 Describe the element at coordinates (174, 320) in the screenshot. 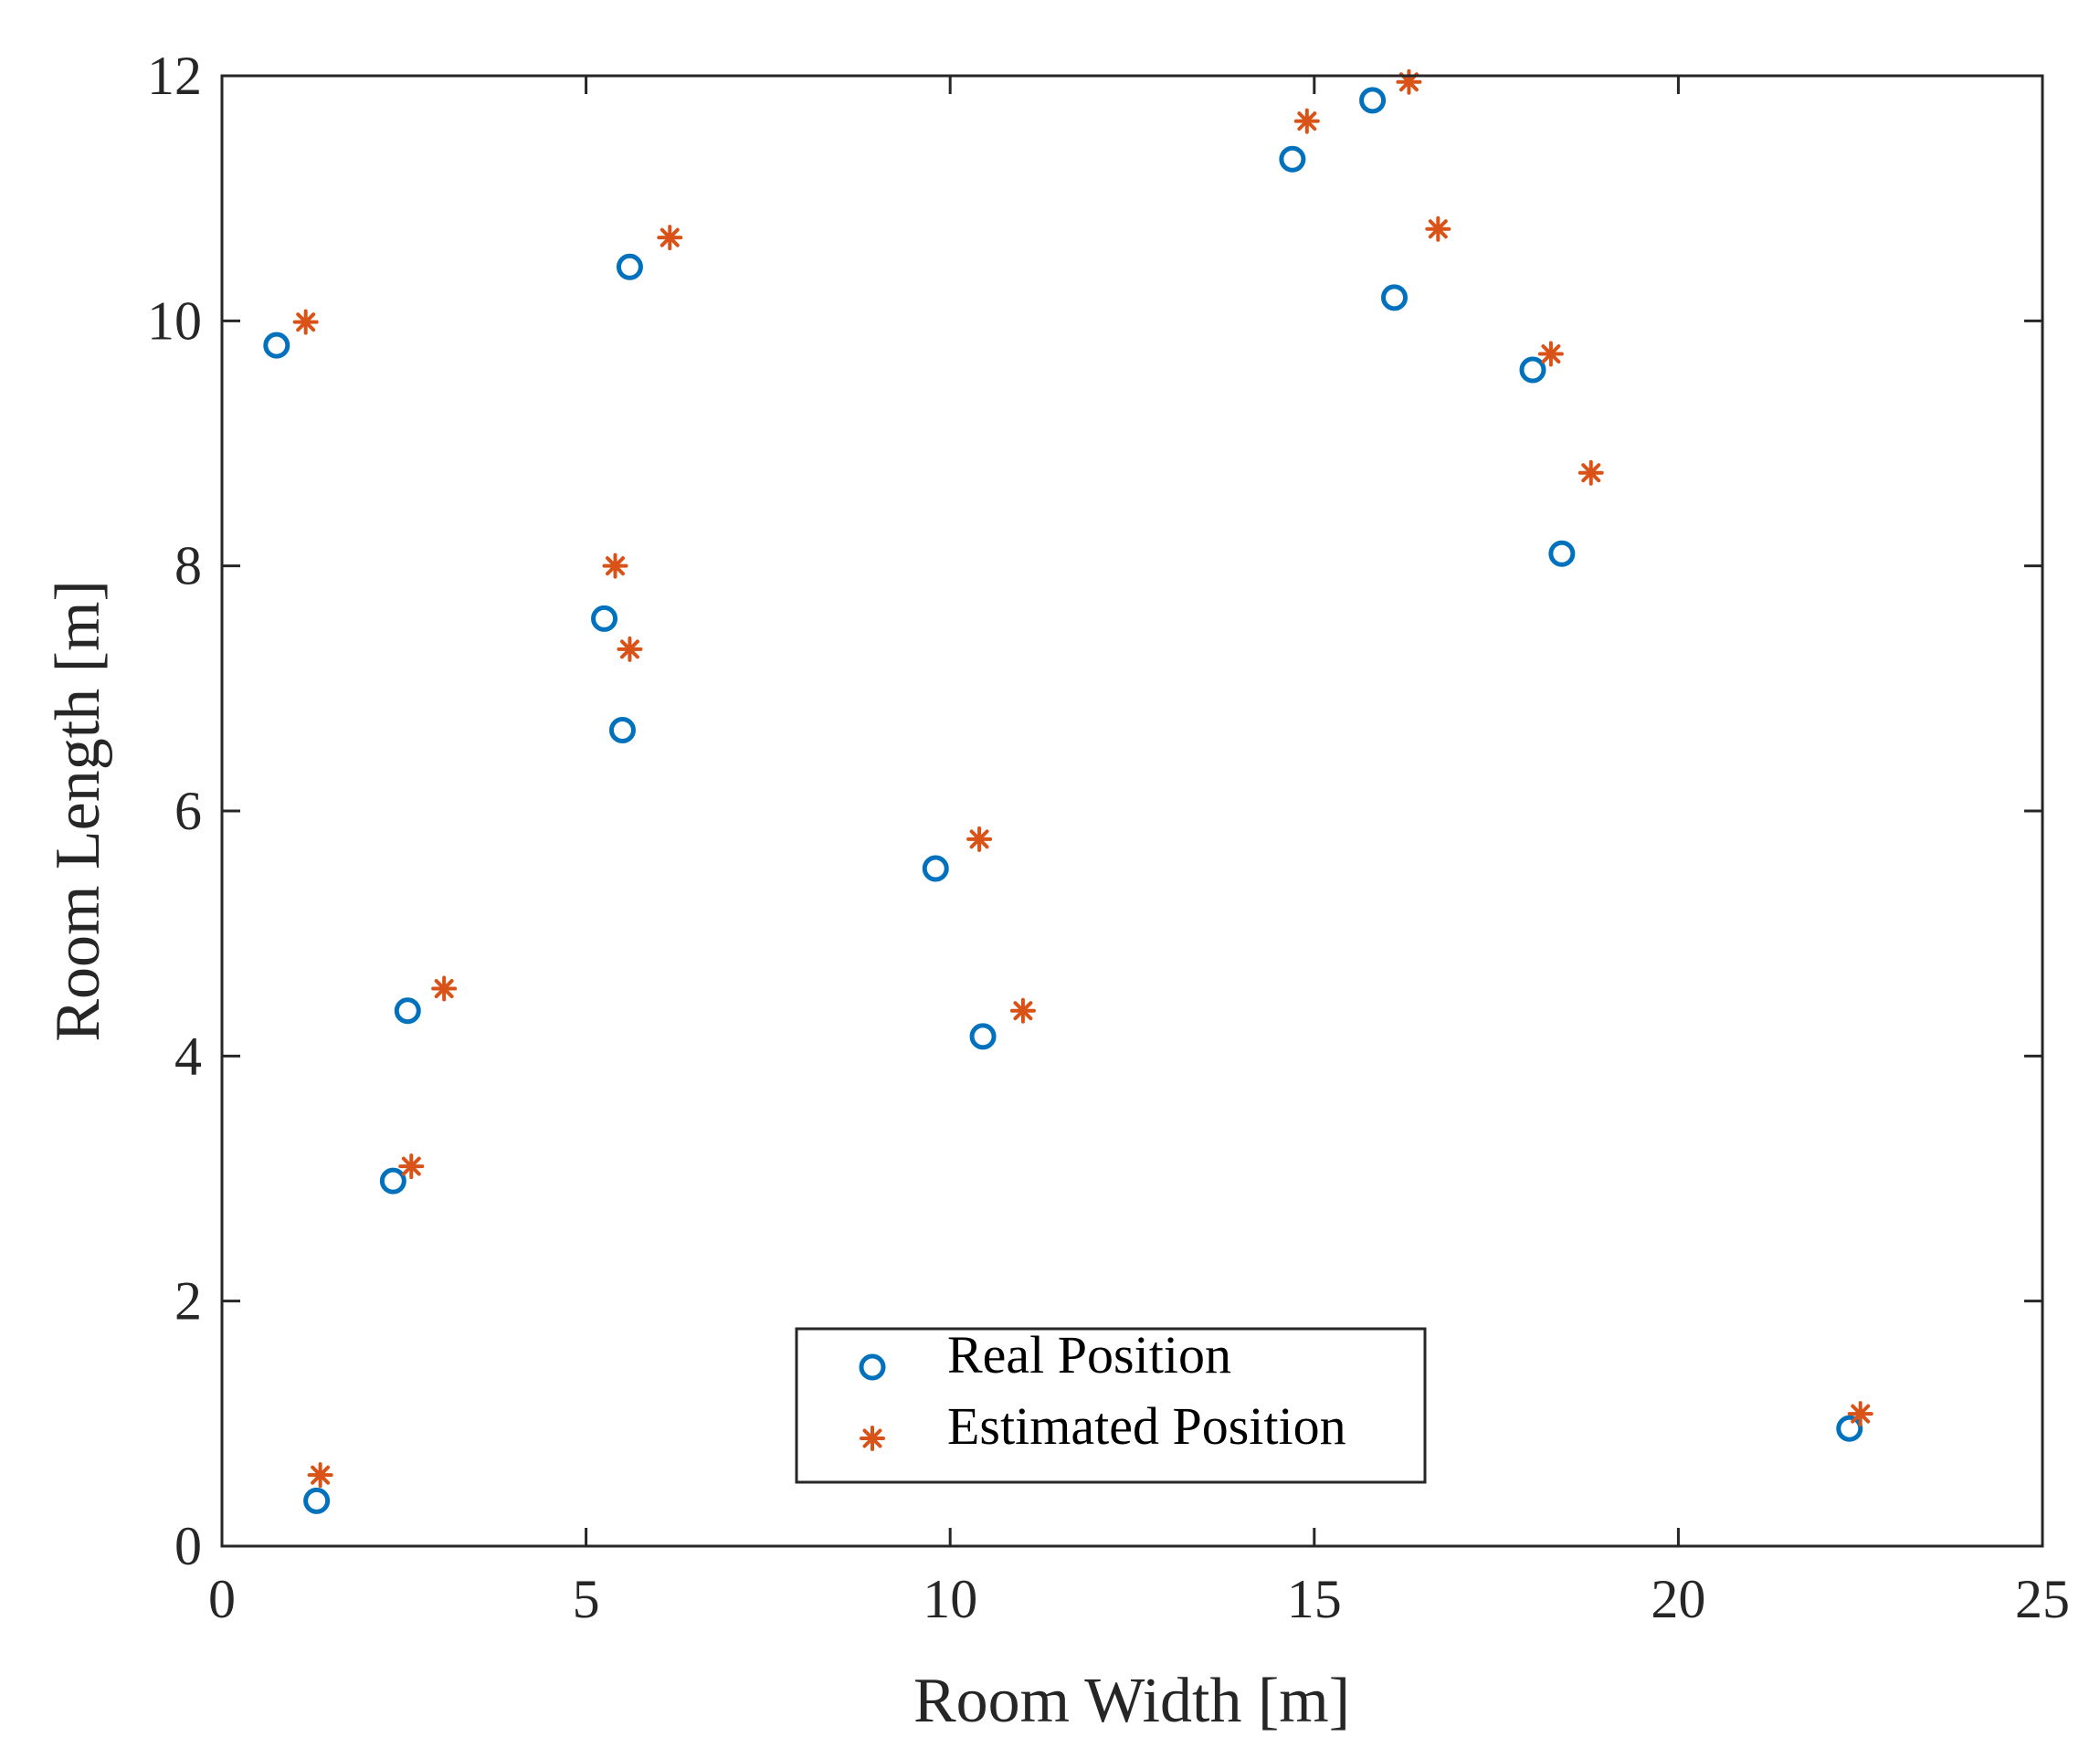

I see `y-tick-label: 10` at that location.